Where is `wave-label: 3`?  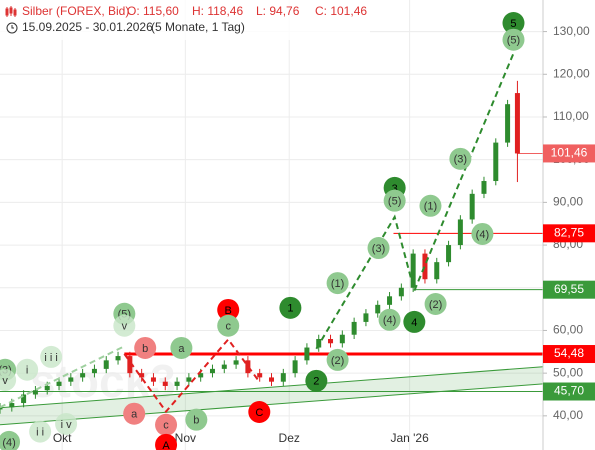
wave-label: 3 is located at coordinates (395, 189).